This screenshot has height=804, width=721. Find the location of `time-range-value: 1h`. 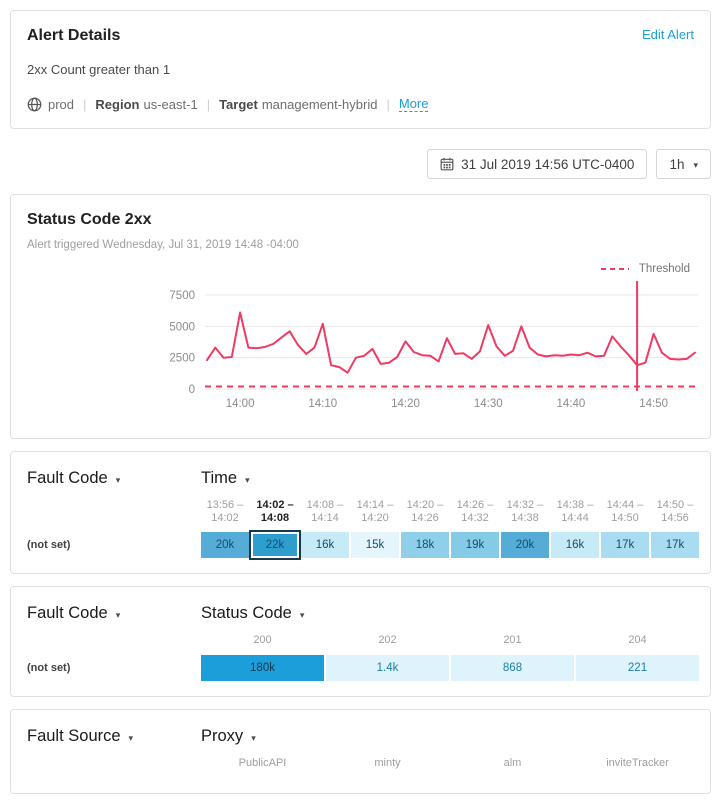

time-range-value: 1h is located at coordinates (677, 164).